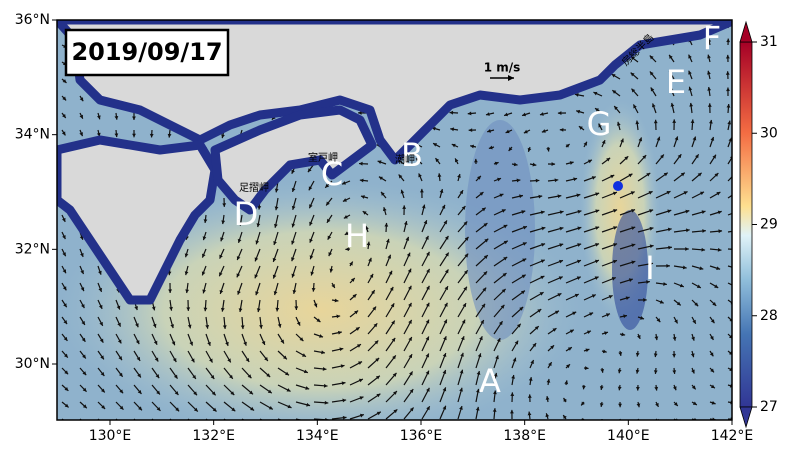 Image resolution: width=807 pixels, height=451 pixels. I want to click on x-tick-label: 130°E, so click(110, 436).